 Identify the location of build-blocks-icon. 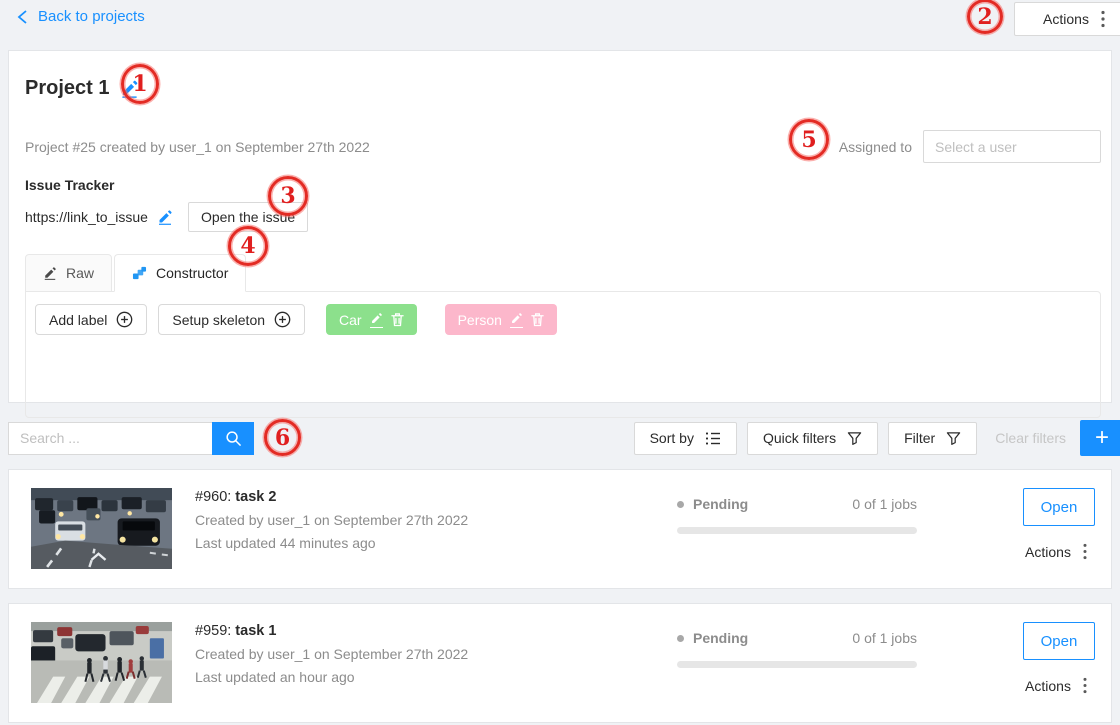
(139, 273).